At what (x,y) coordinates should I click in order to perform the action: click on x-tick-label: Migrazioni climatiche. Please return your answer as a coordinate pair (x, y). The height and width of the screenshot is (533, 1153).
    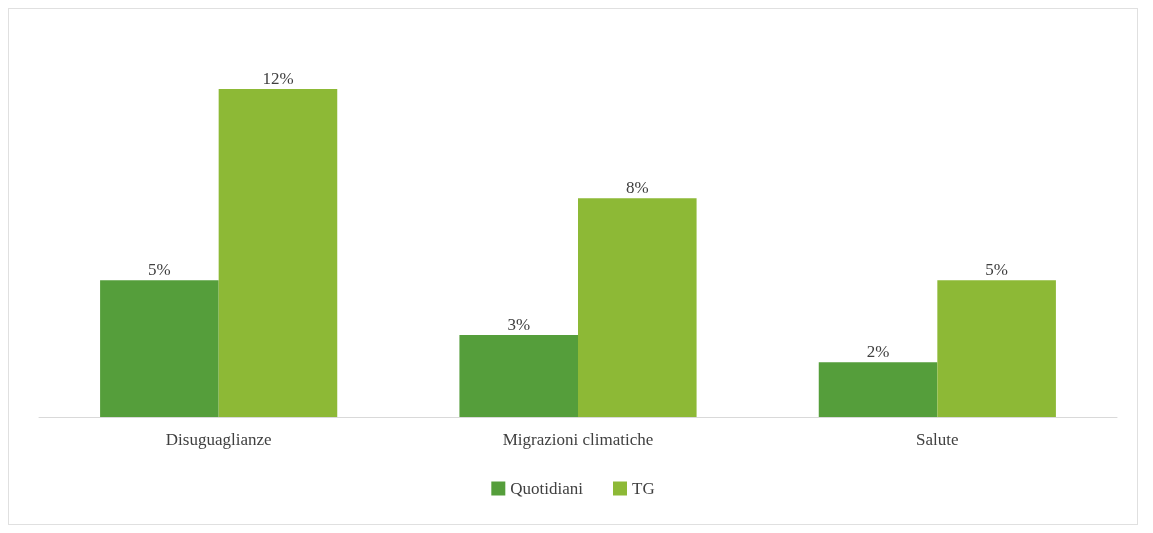
    Looking at the image, I should click on (578, 439).